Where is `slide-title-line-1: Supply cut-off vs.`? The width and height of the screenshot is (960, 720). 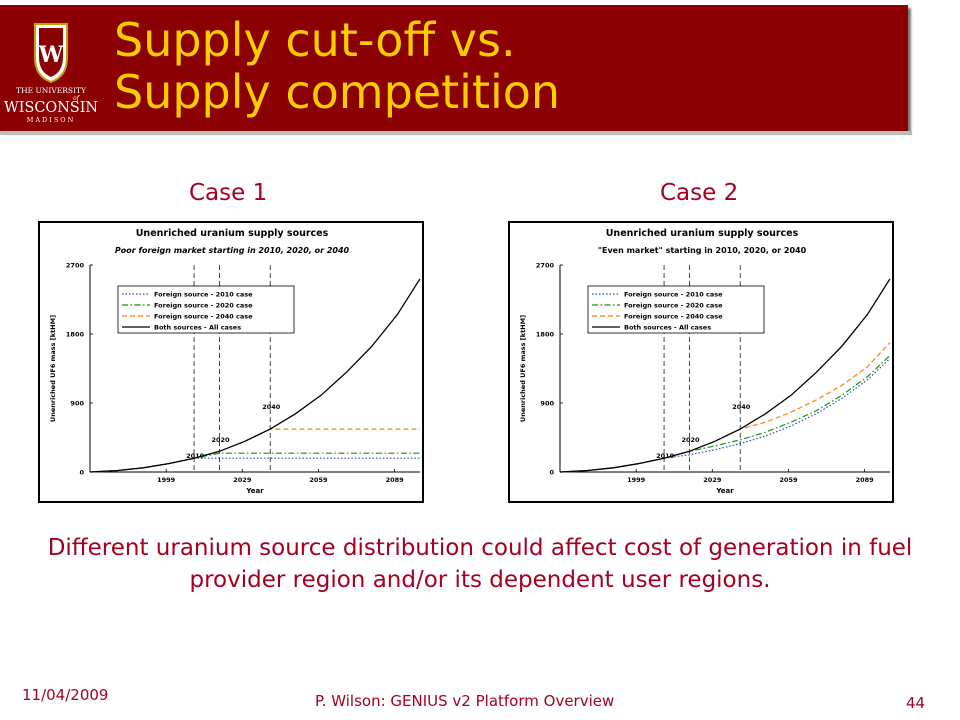
slide-title-line-1: Supply cut-off vs. is located at coordinates (315, 40).